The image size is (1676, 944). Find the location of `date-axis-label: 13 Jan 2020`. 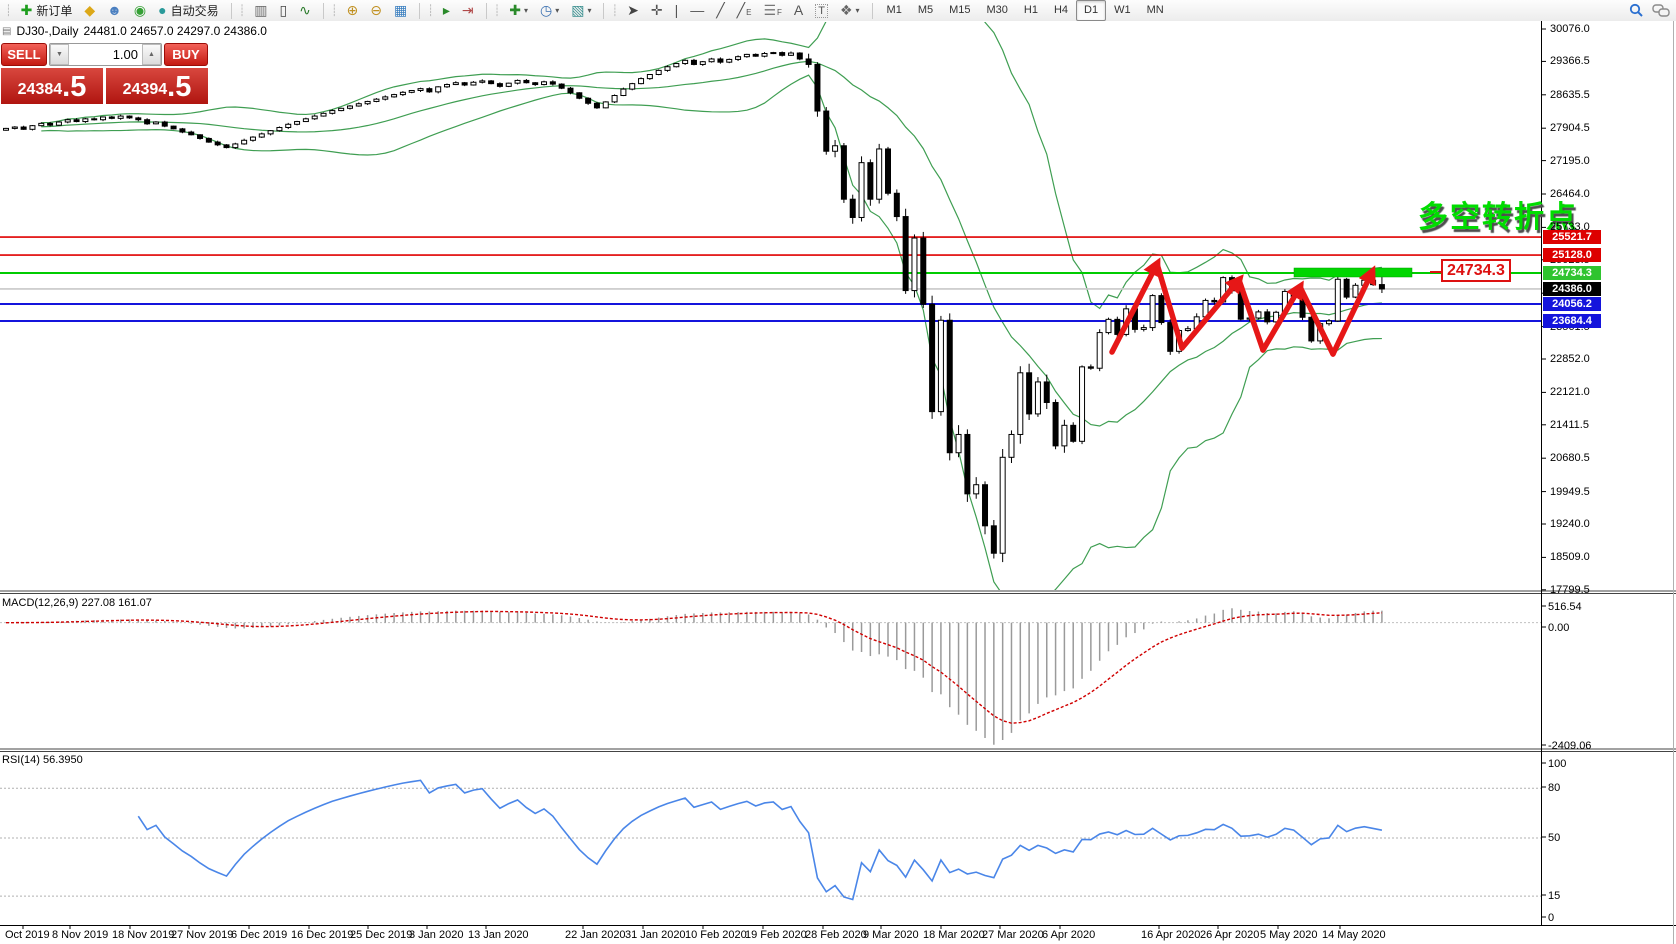

date-axis-label: 13 Jan 2020 is located at coordinates (498, 935).